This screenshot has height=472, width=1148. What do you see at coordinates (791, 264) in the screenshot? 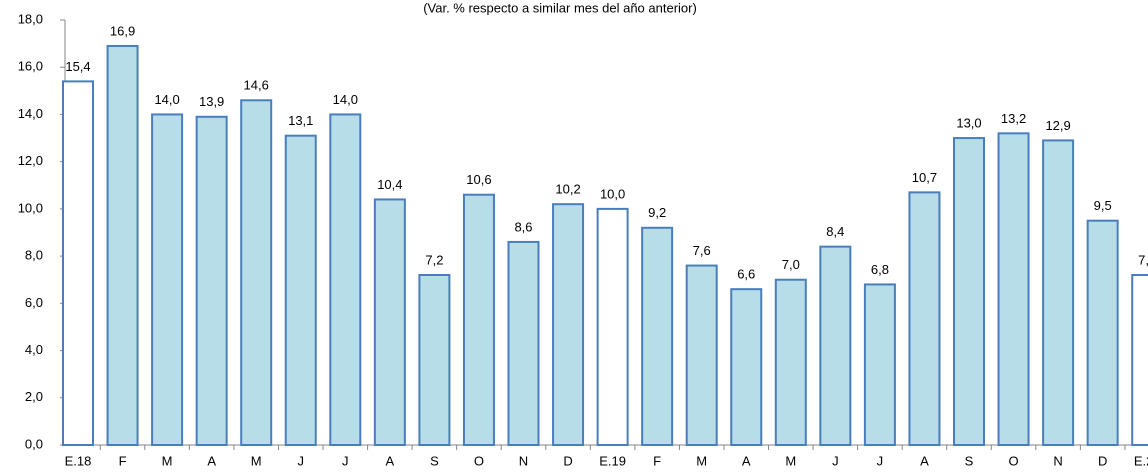
I see `value-label: 7,0` at bounding box center [791, 264].